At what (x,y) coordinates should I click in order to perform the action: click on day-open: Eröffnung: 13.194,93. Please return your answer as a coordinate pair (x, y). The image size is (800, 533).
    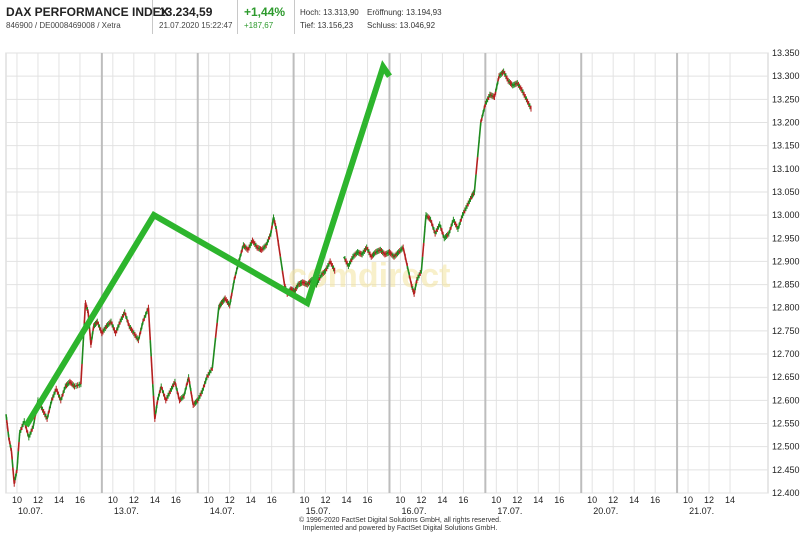
    Looking at the image, I should click on (404, 12).